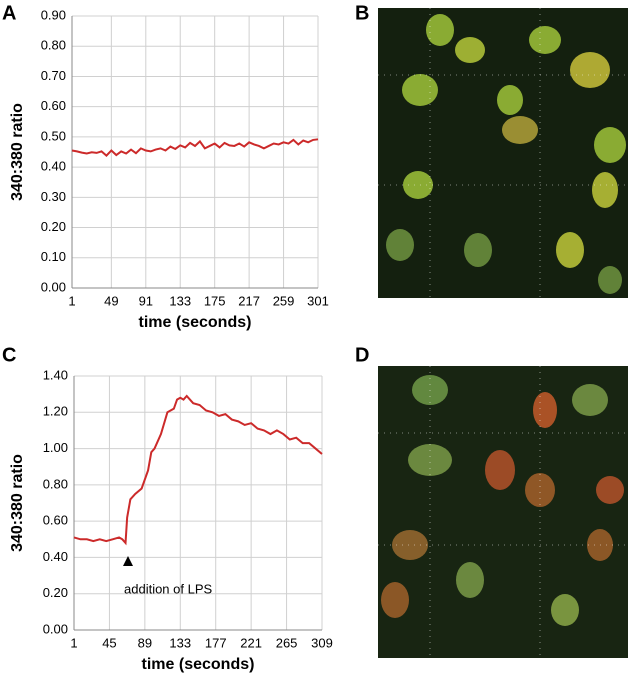  What do you see at coordinates (322, 642) in the screenshot?
I see `x-tick-label: 309` at bounding box center [322, 642].